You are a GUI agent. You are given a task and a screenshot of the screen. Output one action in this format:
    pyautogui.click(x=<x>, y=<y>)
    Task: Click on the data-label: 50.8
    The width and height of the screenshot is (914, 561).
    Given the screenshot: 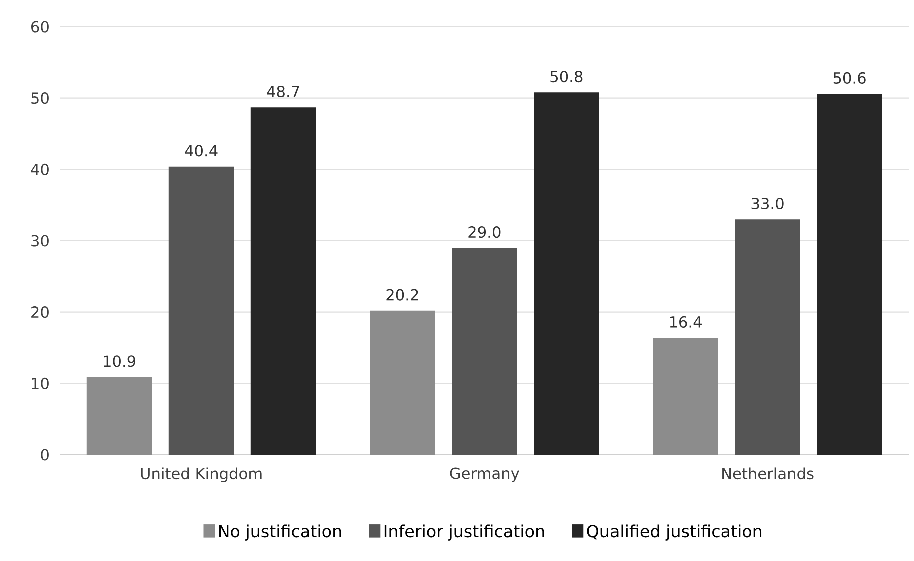 What is the action you would take?
    pyautogui.click(x=566, y=76)
    